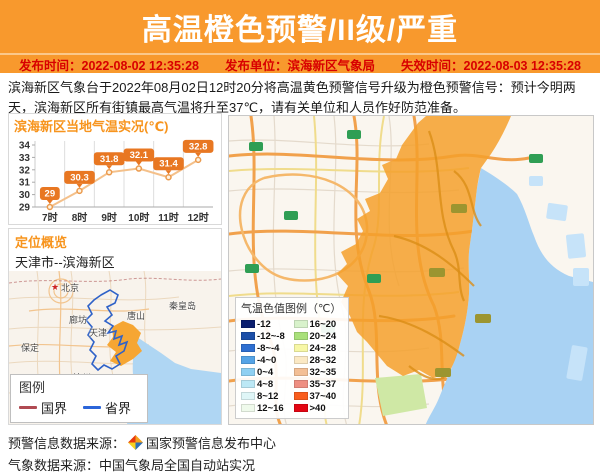 The image size is (600, 475). Describe the element at coordinates (318, 324) in the screenshot. I see `temp-legend-item: 16~20` at that location.